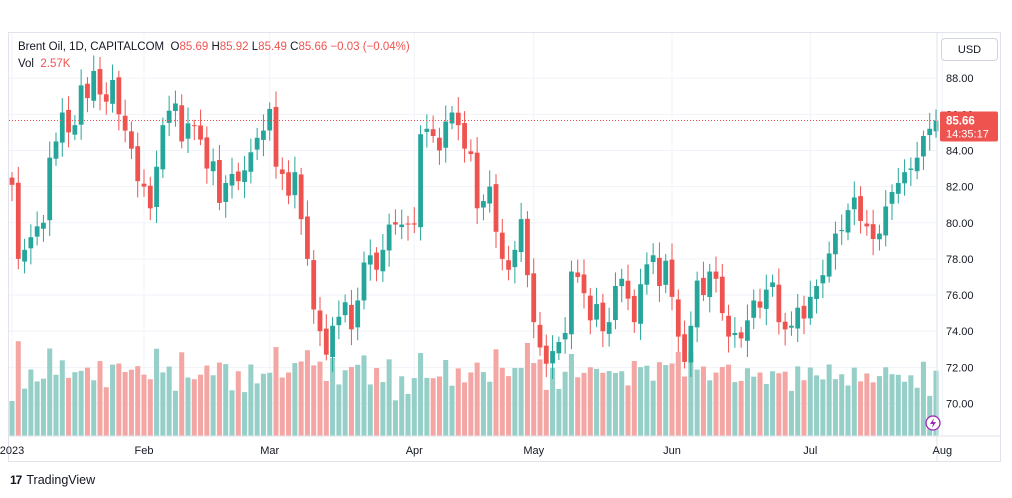 This screenshot has width=1012, height=498. I want to click on y-tick-label: 80.00, so click(960, 224).